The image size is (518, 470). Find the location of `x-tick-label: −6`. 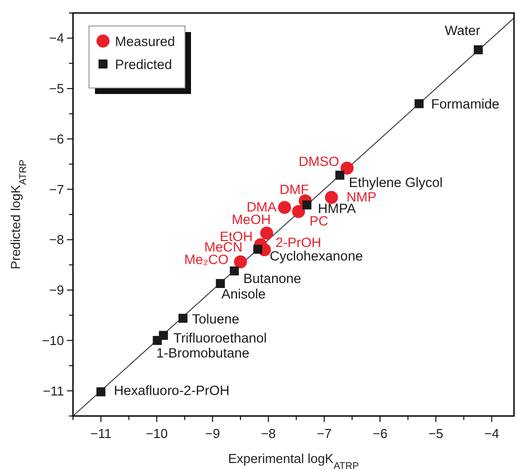

x-tick-label: −6 is located at coordinates (380, 433).